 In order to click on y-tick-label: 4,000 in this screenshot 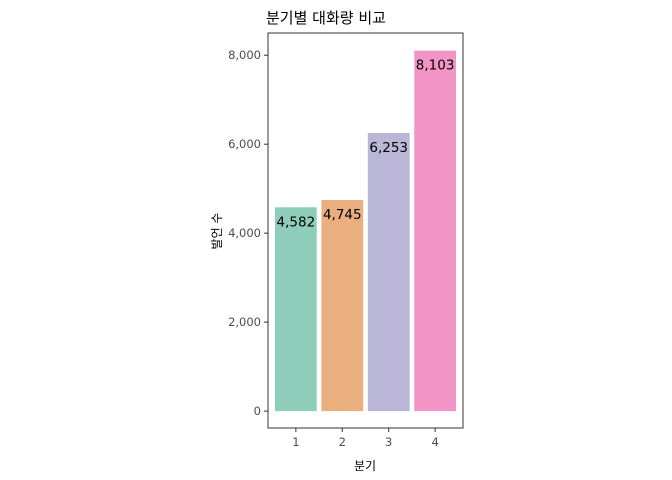, I will do `click(244, 233)`.